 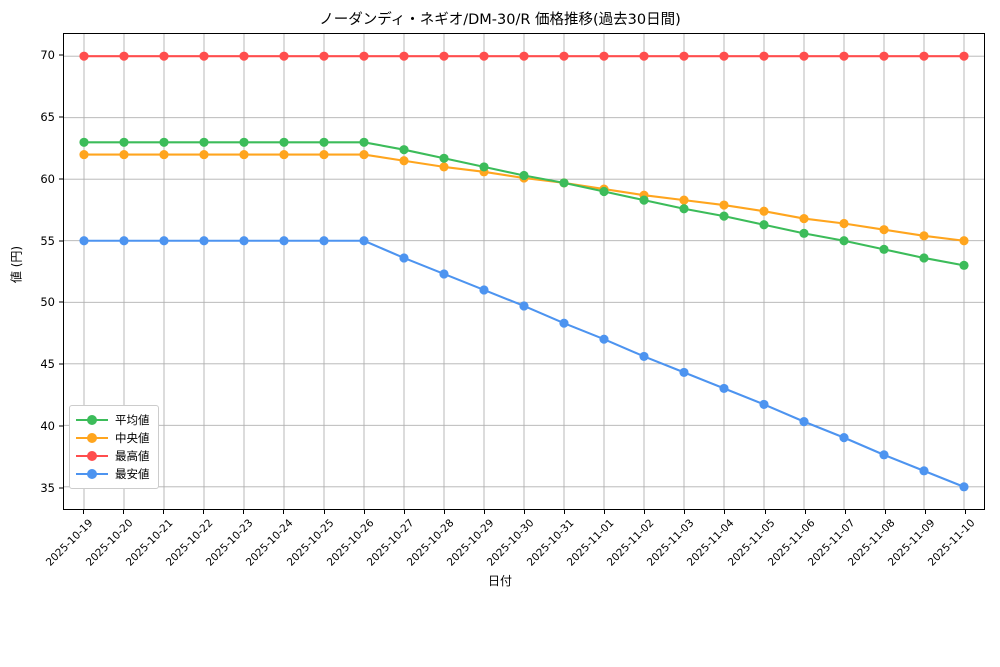 I want to click on legend-item: 中央値, so click(x=113, y=438).